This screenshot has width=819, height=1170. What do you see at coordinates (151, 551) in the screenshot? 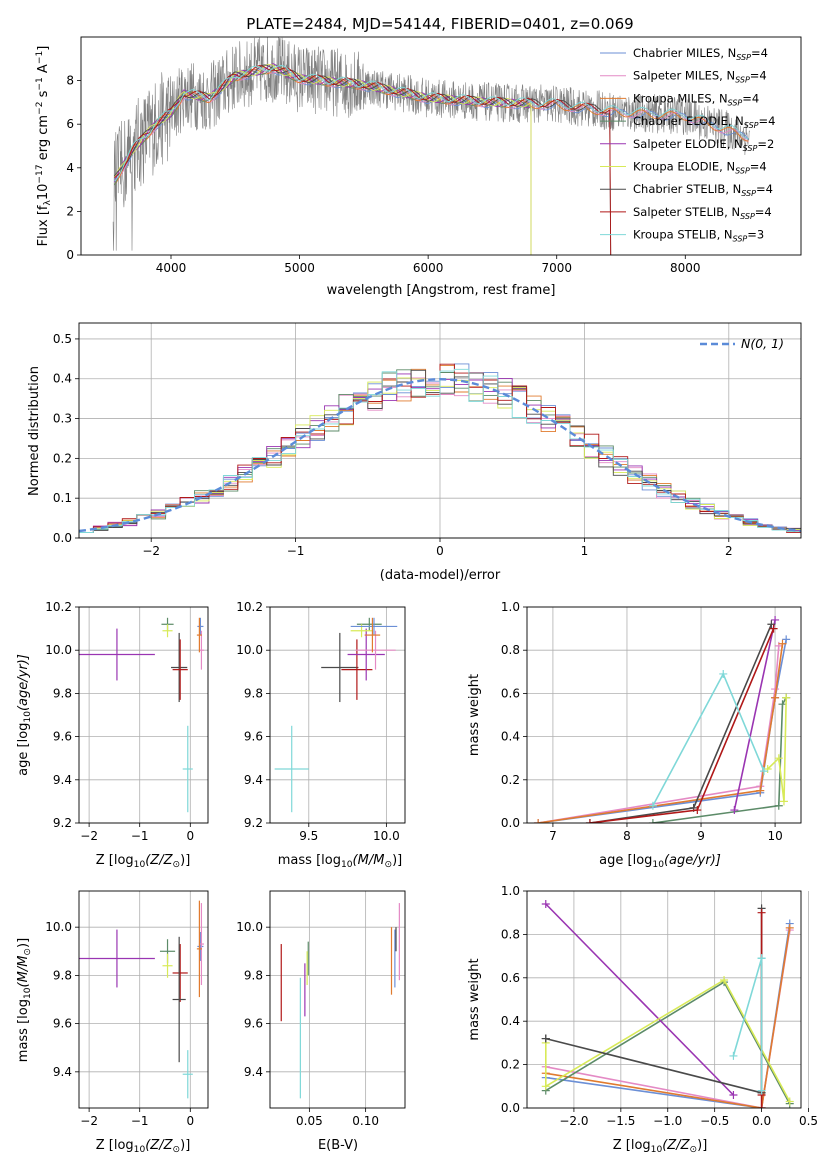
I see `x-tick-label: −2` at bounding box center [151, 551].